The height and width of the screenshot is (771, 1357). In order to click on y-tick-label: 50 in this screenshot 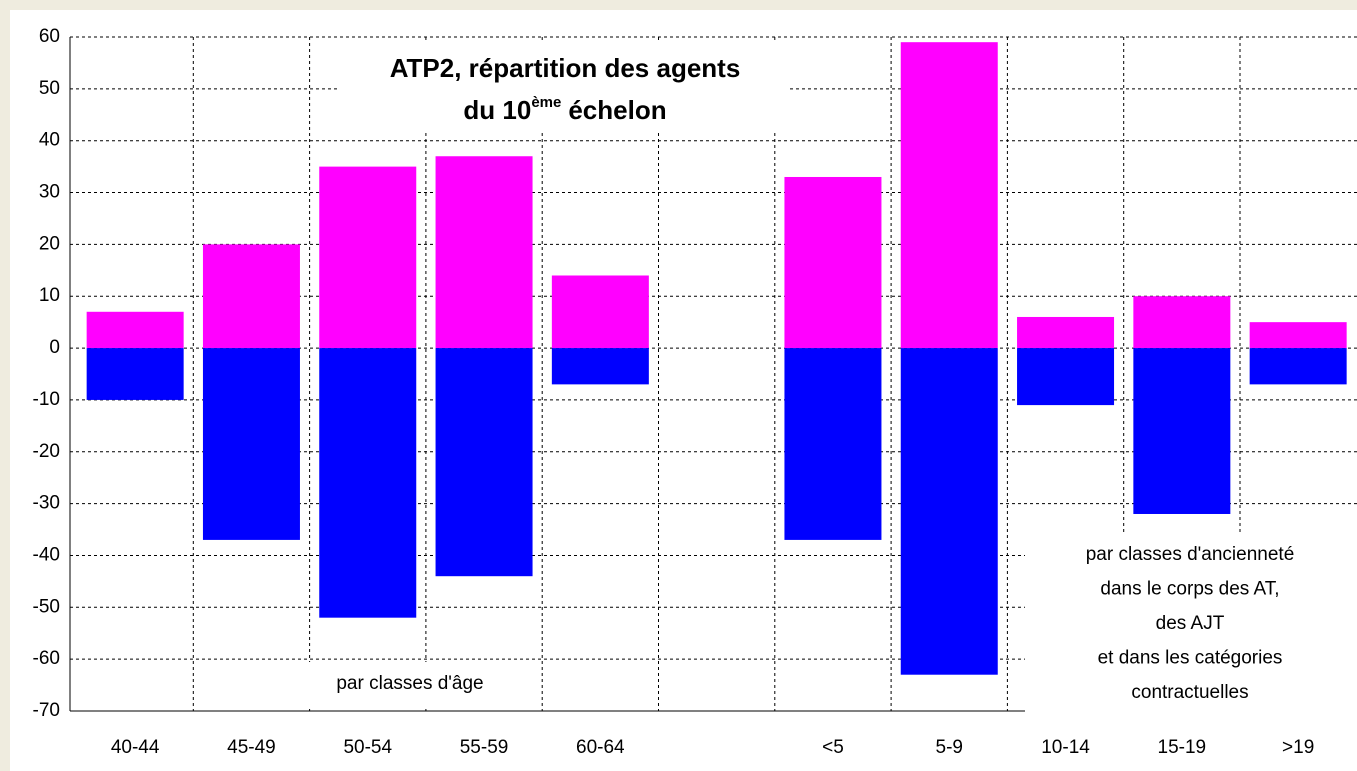, I will do `click(49, 88)`.